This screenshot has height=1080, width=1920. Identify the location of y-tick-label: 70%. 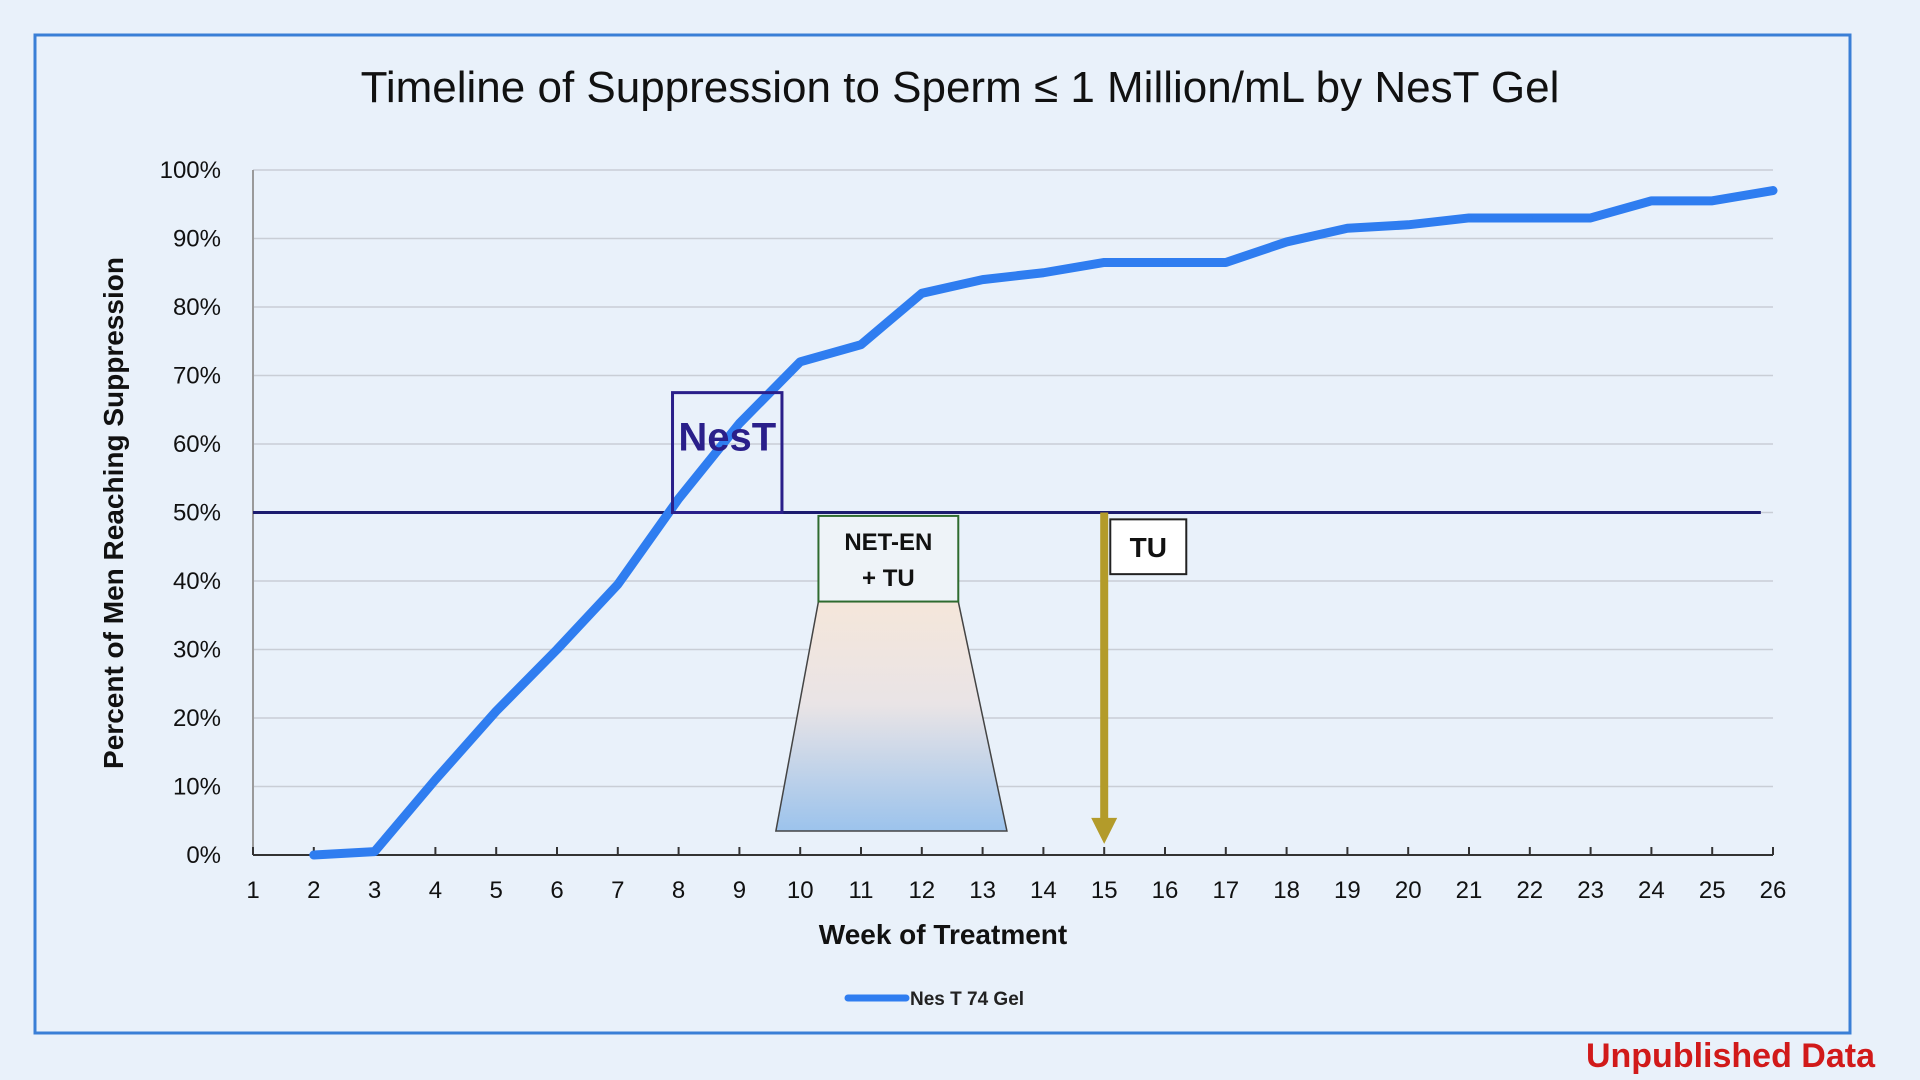
(197, 376).